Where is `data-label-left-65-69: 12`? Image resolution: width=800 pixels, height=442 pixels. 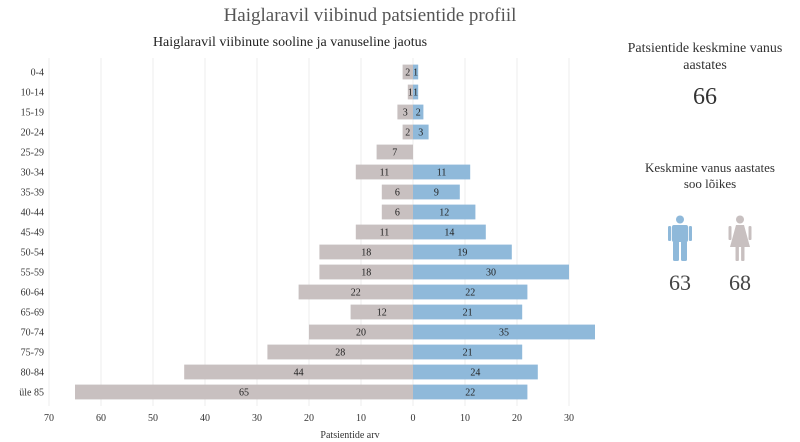
data-label-left-65-69: 12 is located at coordinates (382, 313).